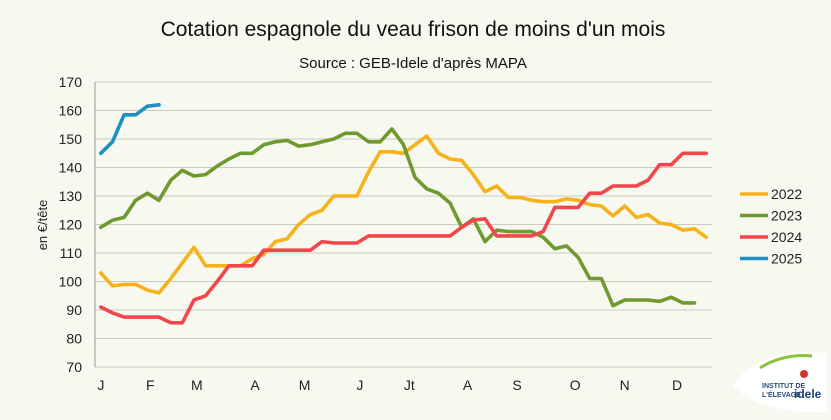  What do you see at coordinates (74, 310) in the screenshot?
I see `y-tick-label: 90` at bounding box center [74, 310].